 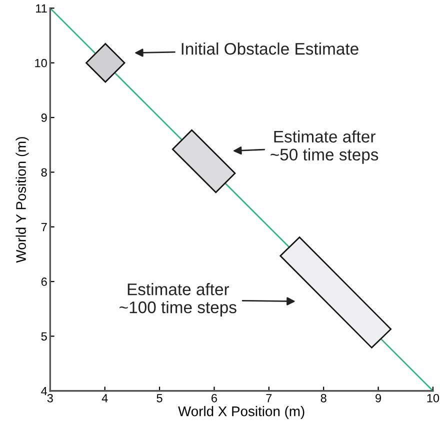 I want to click on annotation: Estimate after ~100 time steps, so click(x=178, y=300).